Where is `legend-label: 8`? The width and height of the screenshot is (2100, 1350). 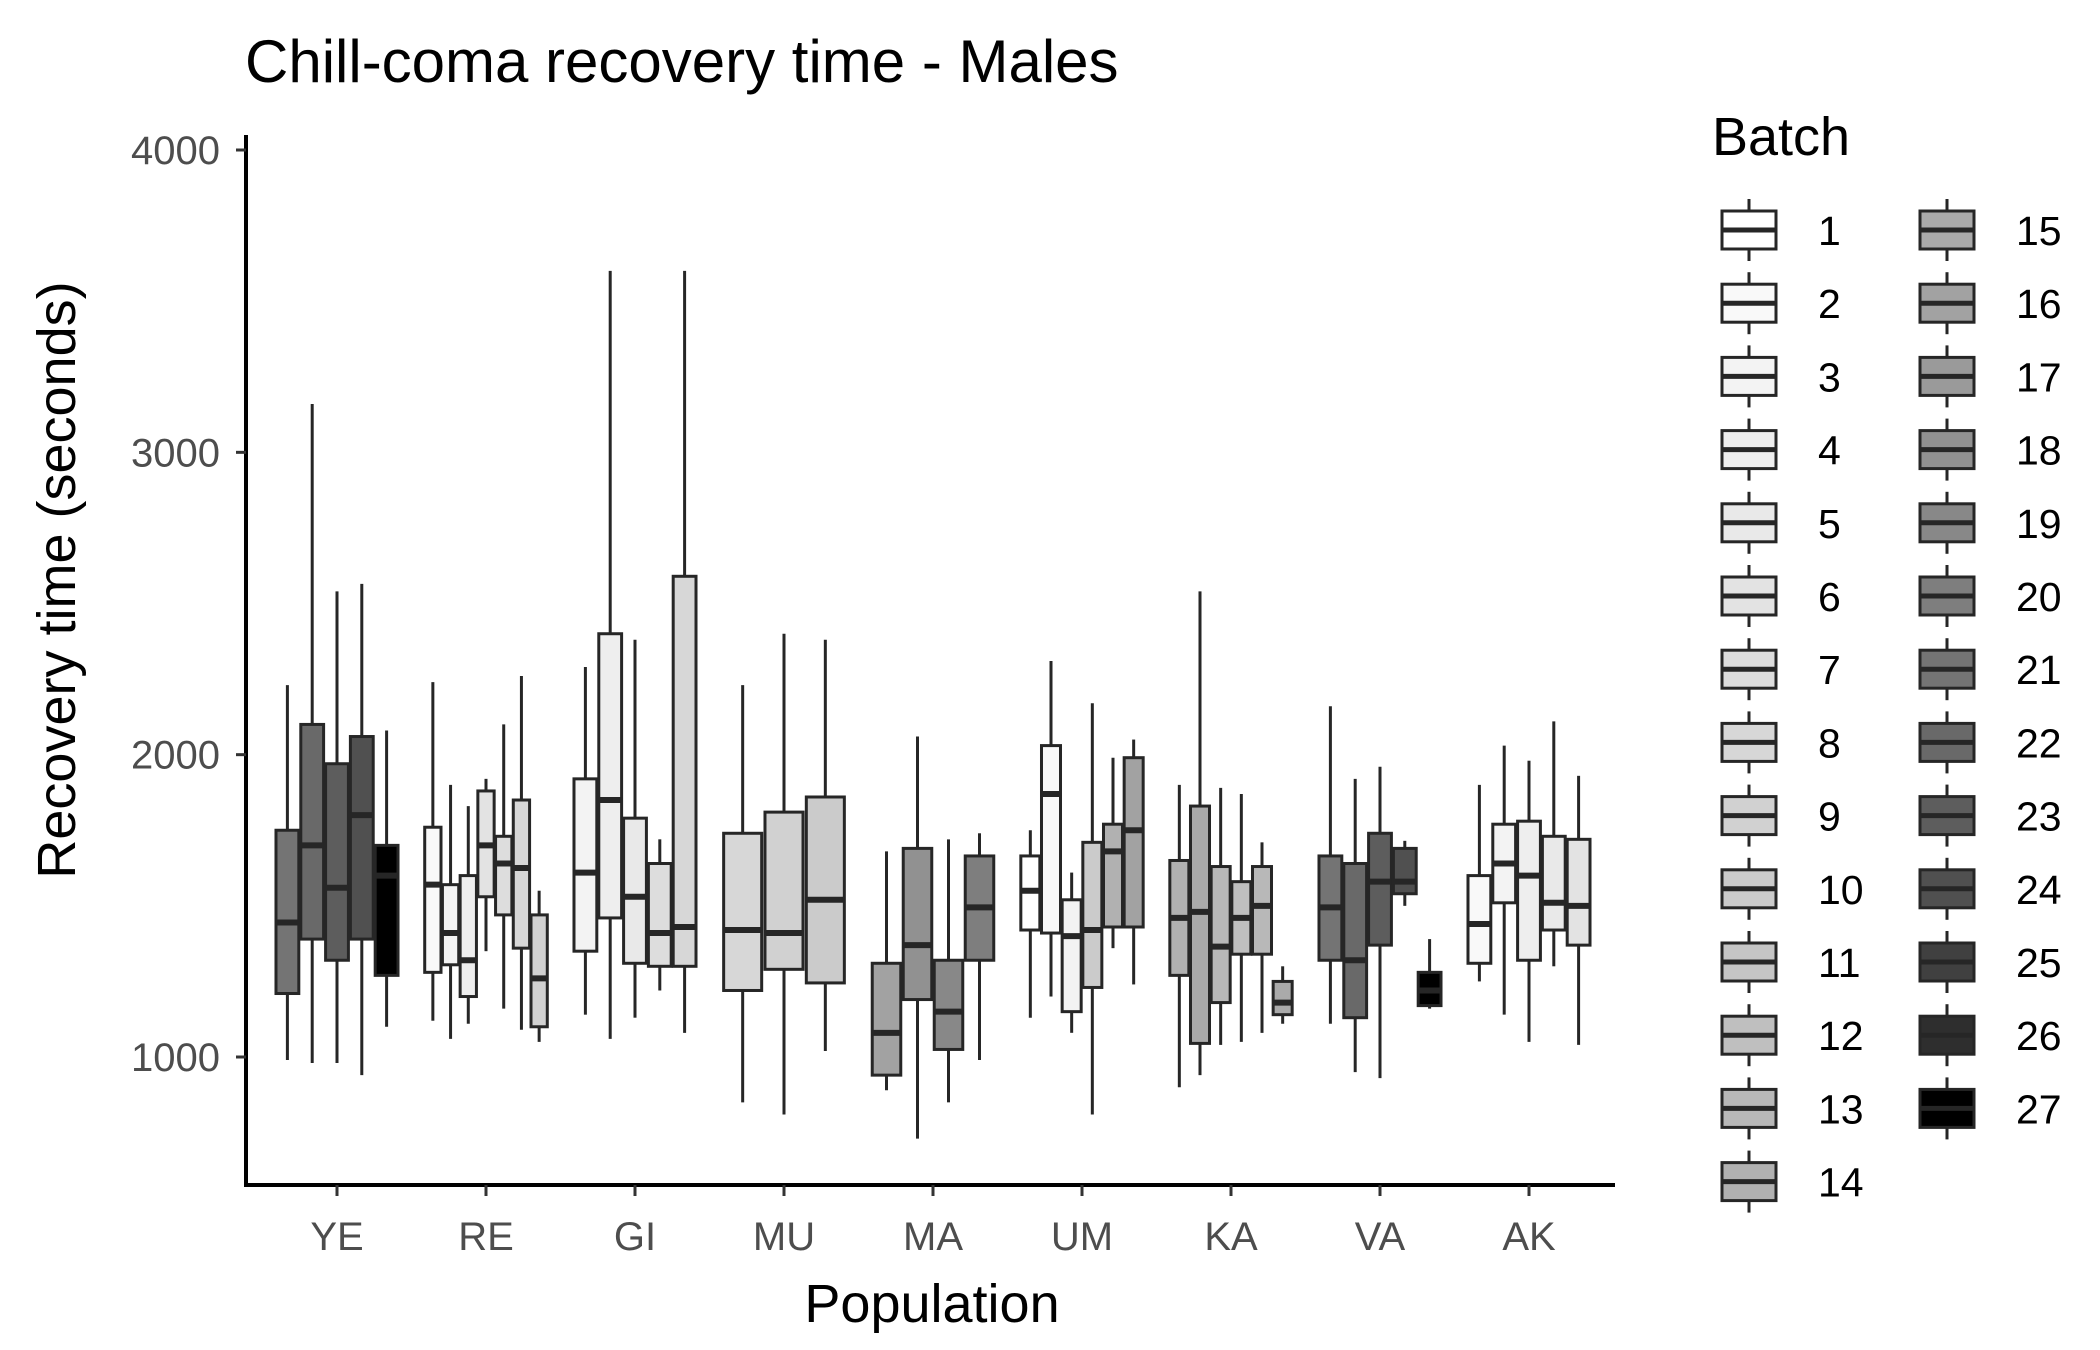 legend-label: 8 is located at coordinates (1829, 743).